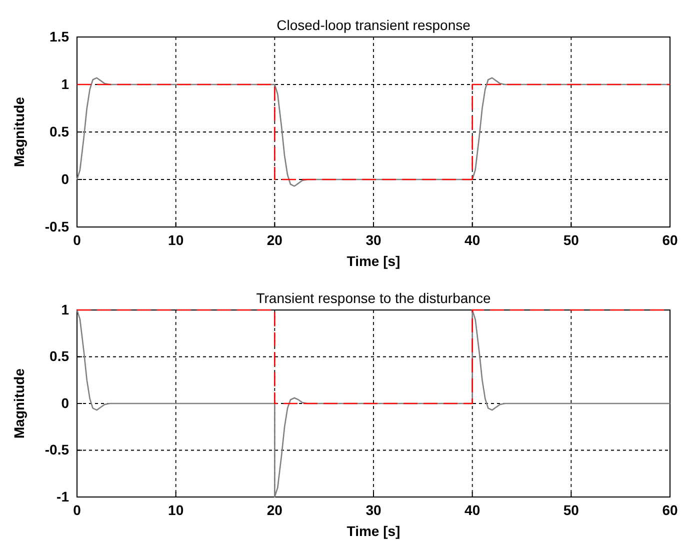 This screenshot has width=681, height=548. What do you see at coordinates (63, 496) in the screenshot?
I see `y-tick-label: -1` at bounding box center [63, 496].